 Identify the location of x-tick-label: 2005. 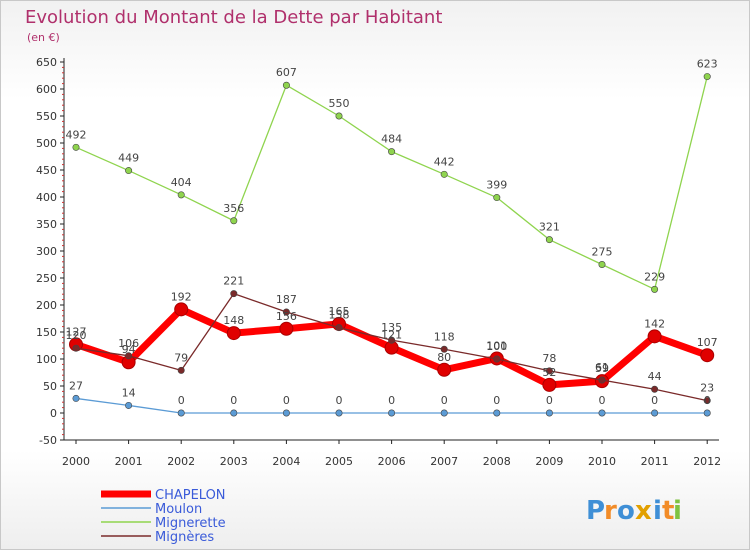
(339, 461).